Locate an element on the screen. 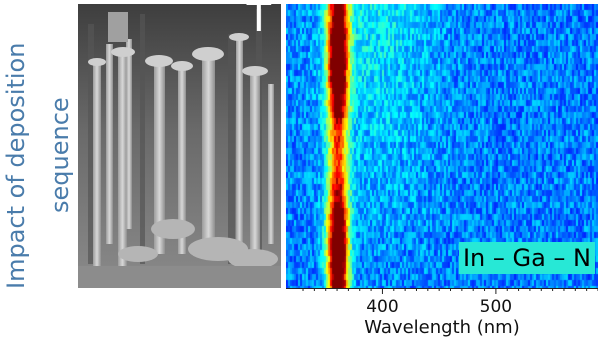  side-title-line2: sequence is located at coordinates (60, 155).